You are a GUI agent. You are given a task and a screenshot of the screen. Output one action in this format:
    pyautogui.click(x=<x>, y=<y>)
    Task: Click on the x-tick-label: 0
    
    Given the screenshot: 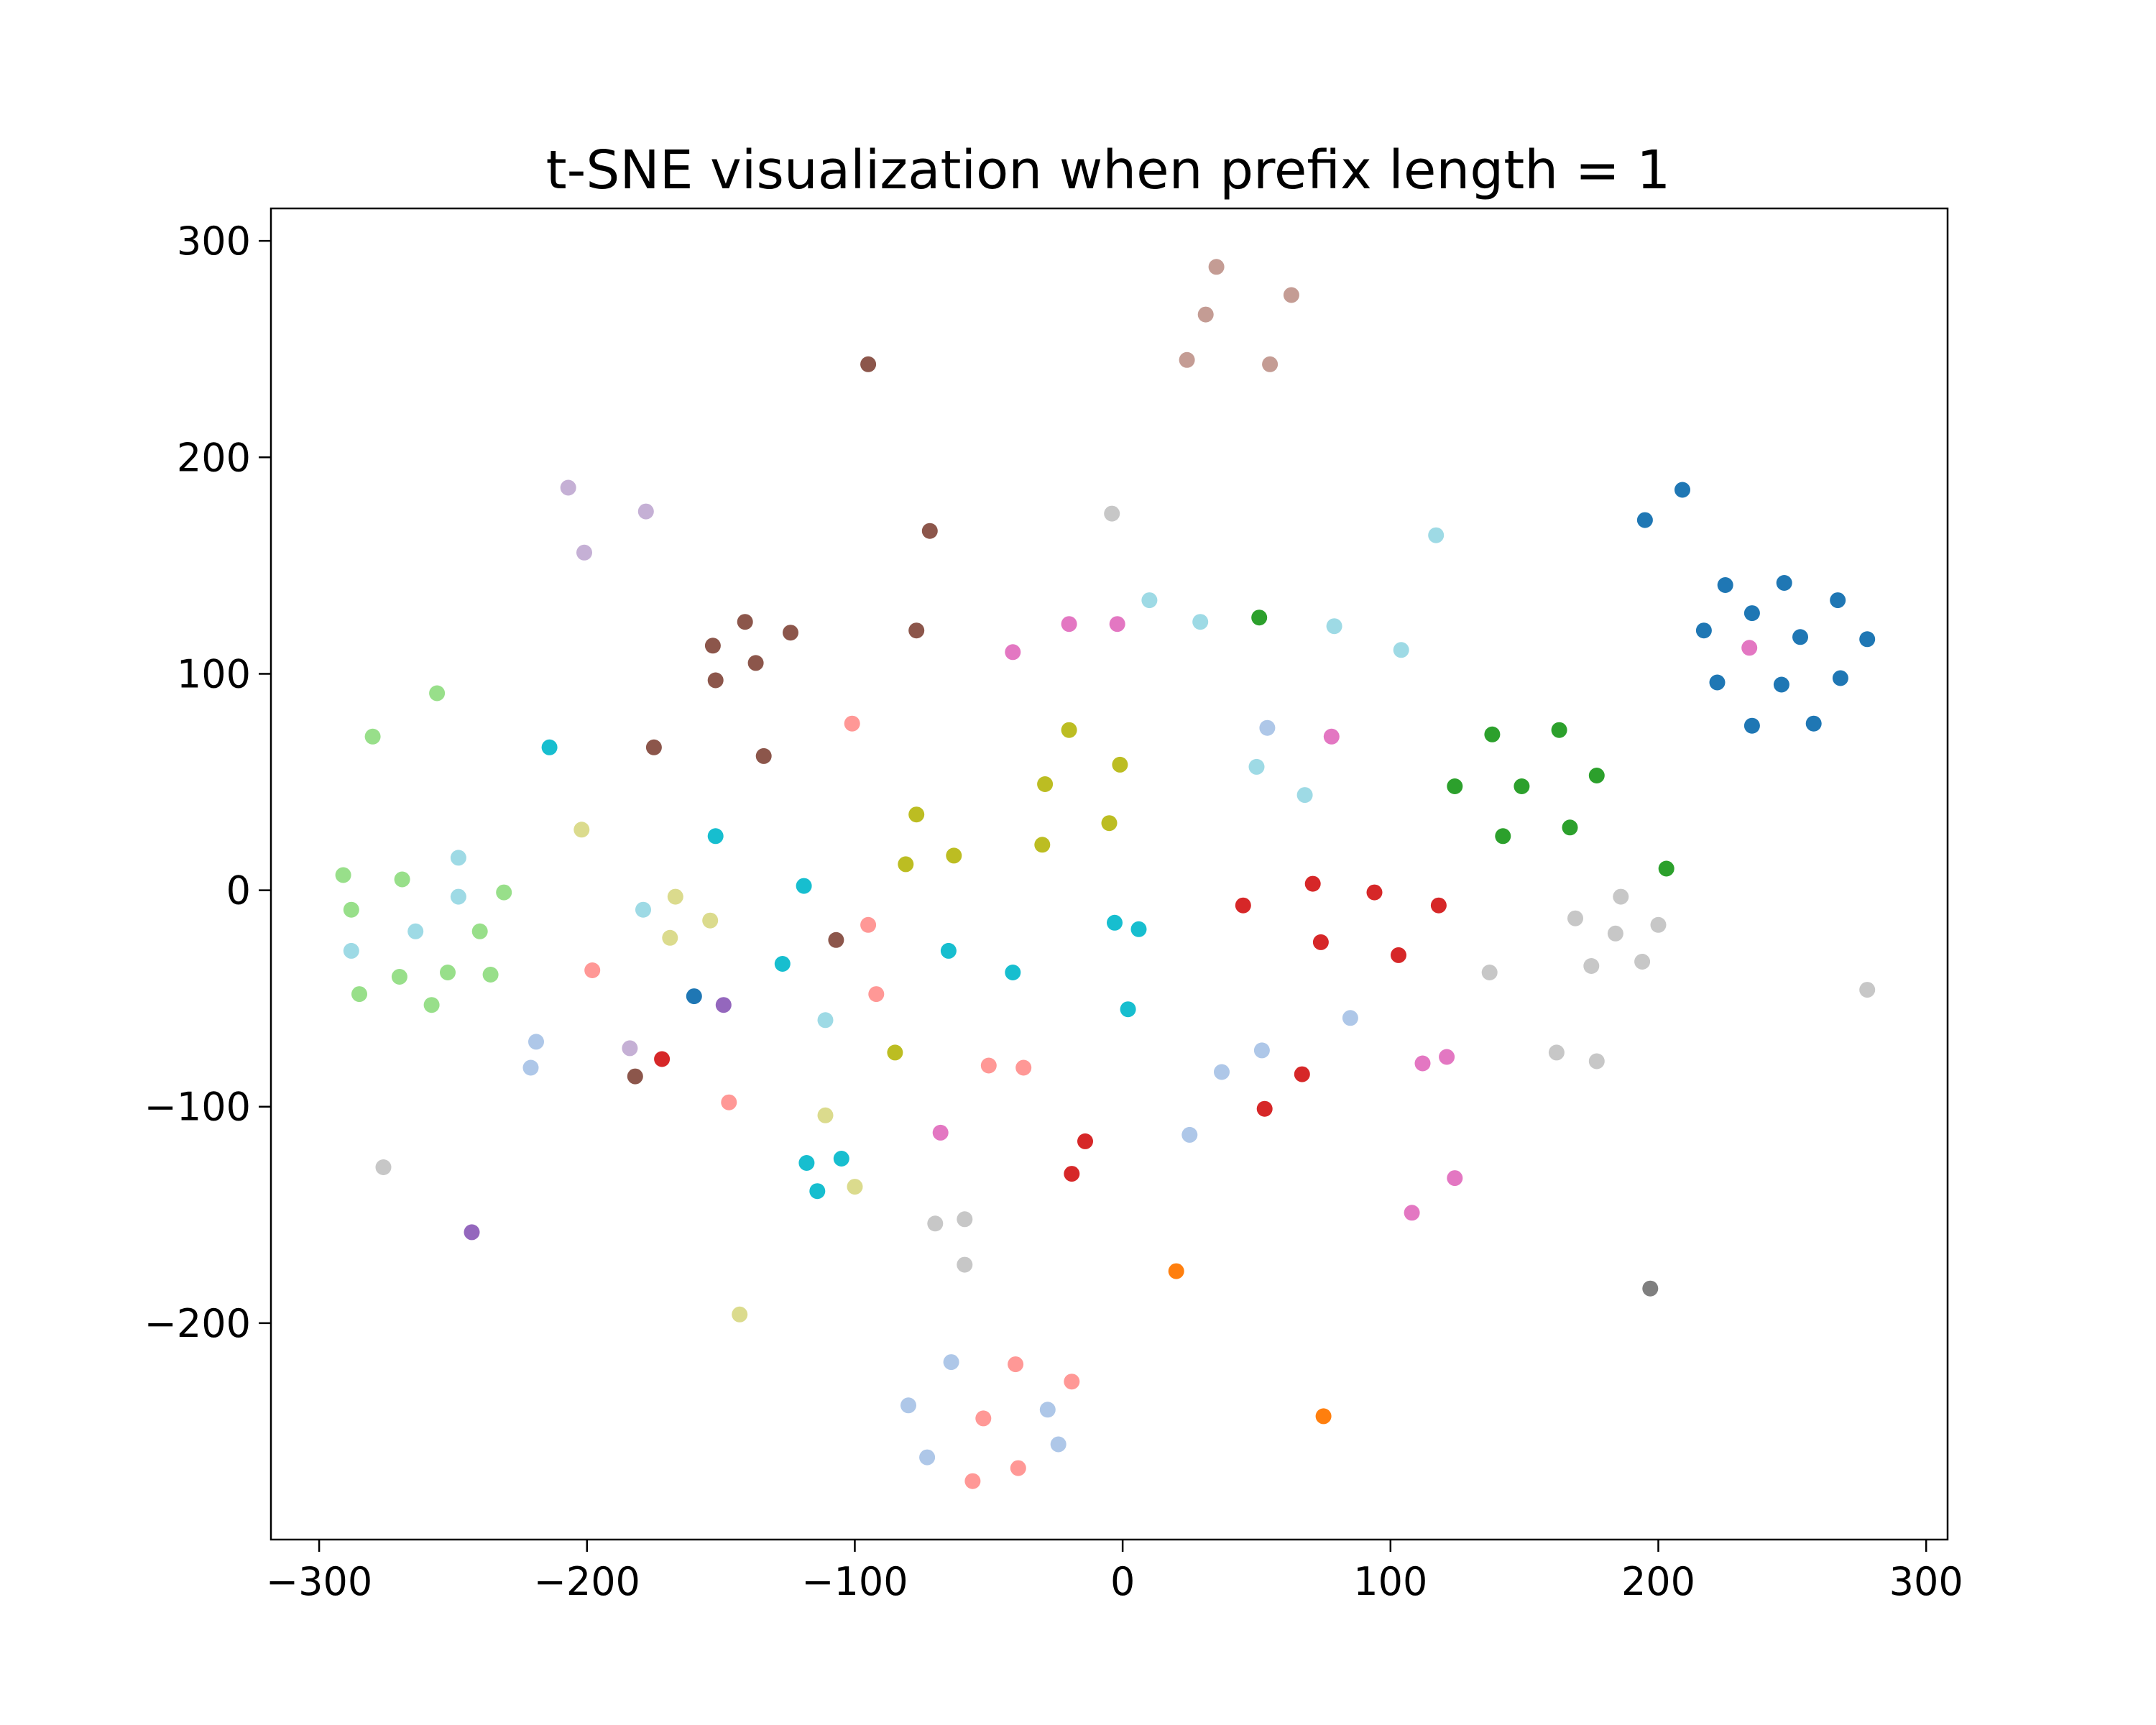 What is the action you would take?
    pyautogui.click(x=1123, y=1581)
    